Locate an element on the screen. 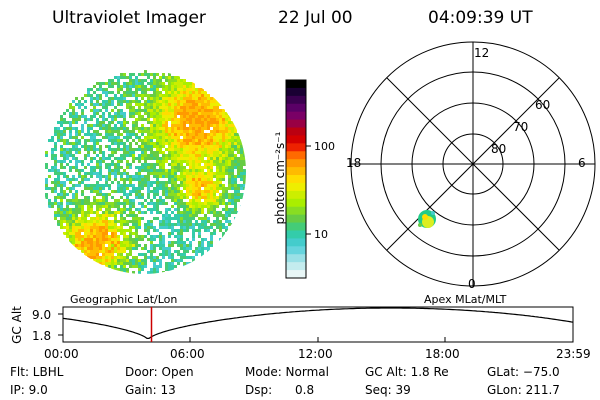  time-tick-0000: 00:00 is located at coordinates (61, 354).